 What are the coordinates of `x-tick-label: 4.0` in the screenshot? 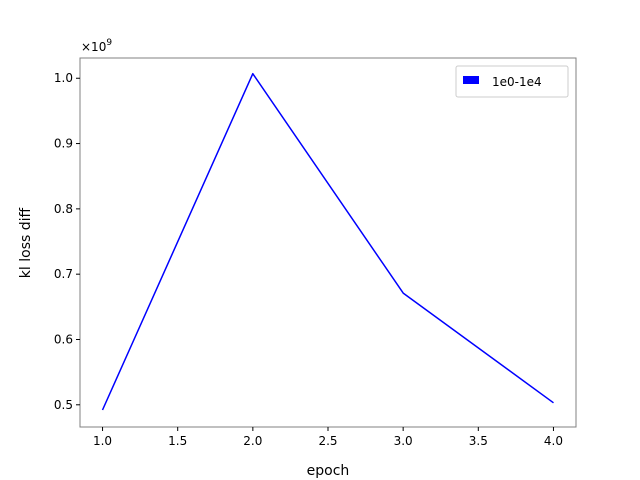 It's located at (553, 441).